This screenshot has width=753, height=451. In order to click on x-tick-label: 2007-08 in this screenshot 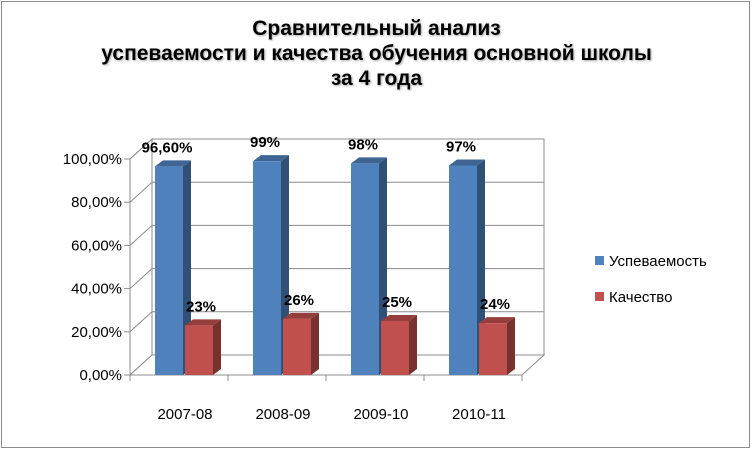, I will do `click(184, 414)`.